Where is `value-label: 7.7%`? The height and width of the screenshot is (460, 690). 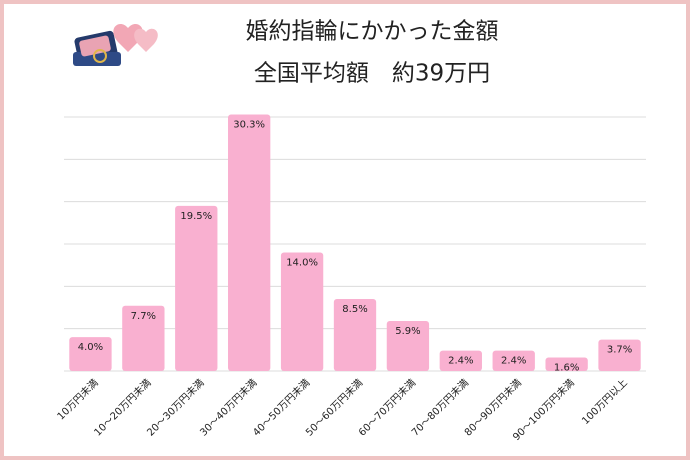 value-label: 7.7% is located at coordinates (143, 316).